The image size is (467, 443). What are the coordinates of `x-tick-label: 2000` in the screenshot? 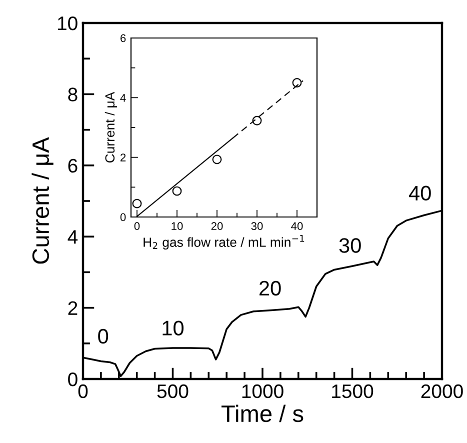 It's located at (442, 391).